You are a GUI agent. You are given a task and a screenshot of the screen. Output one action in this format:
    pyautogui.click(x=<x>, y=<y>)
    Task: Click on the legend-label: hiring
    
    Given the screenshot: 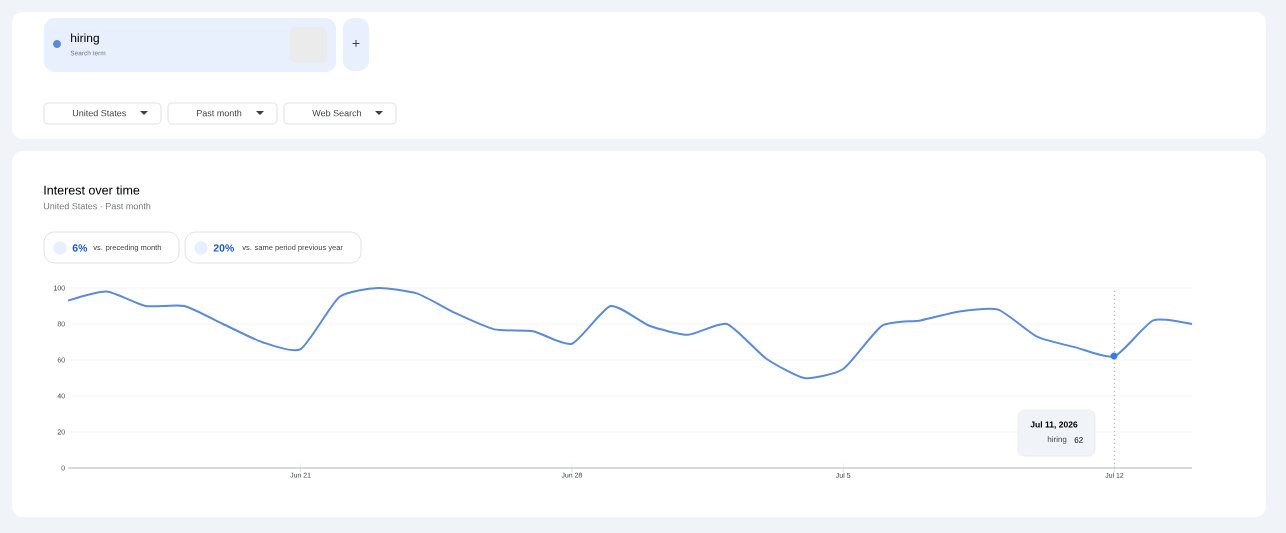 What is the action you would take?
    pyautogui.click(x=85, y=39)
    